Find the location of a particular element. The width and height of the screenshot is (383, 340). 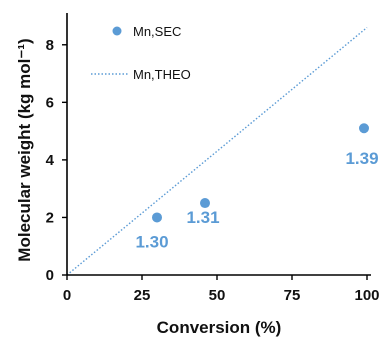

data-label-dispersity: 1.30 is located at coordinates (151, 241).